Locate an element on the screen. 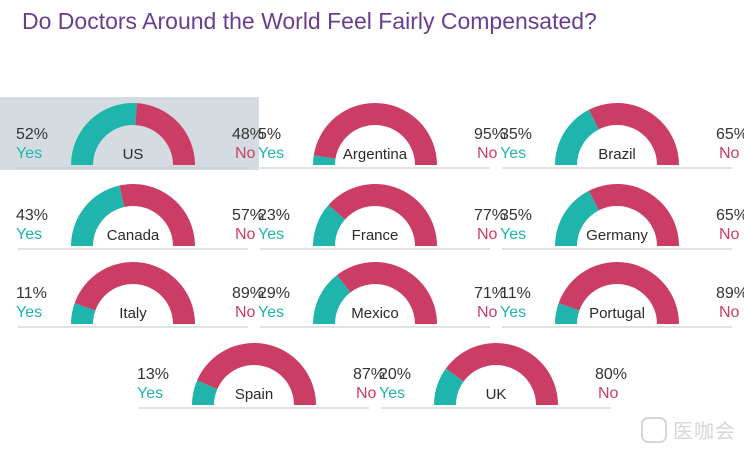 This screenshot has width=744, height=452. no-value-label: 57% is located at coordinates (248, 215).